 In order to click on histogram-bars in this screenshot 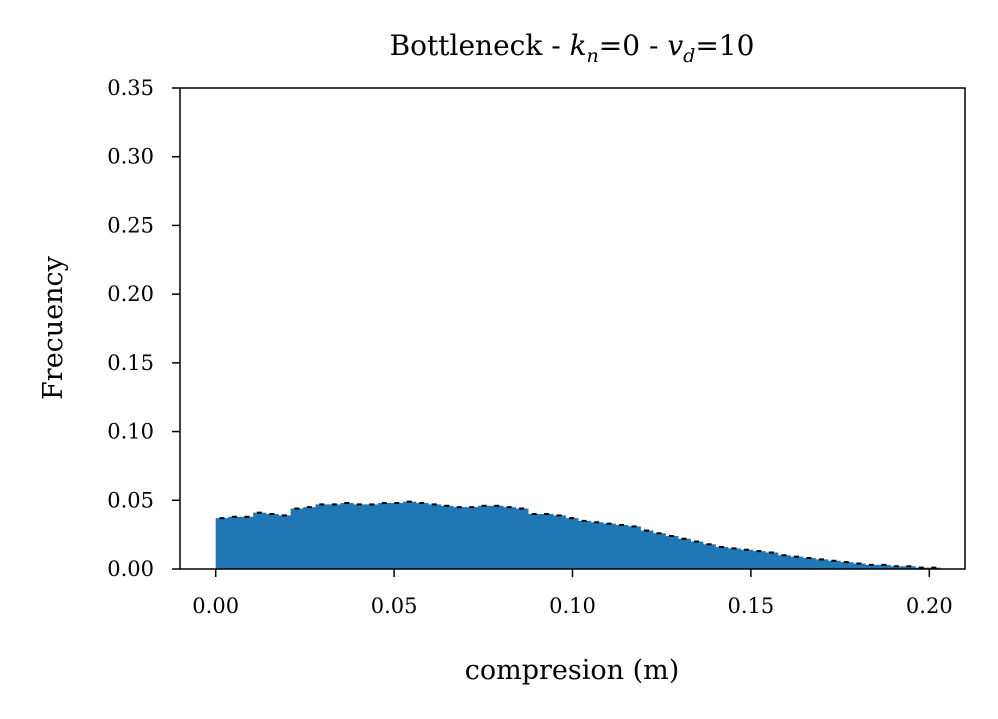, I will do `click(578, 535)`.